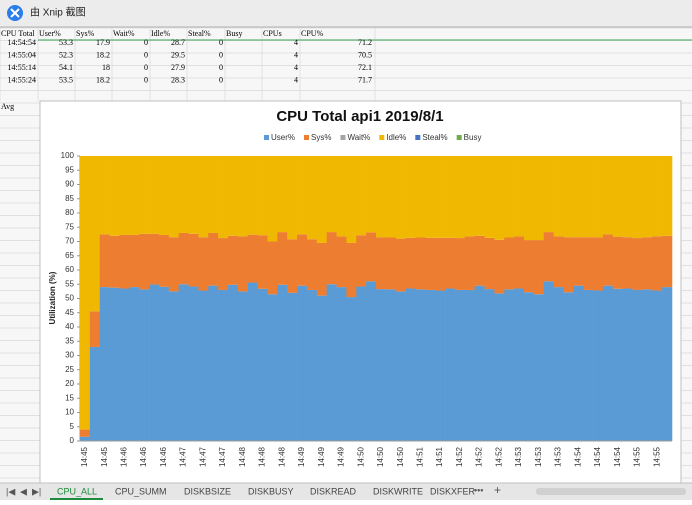 This screenshot has height=505, width=692. I want to click on data-cell: 28.3, so click(178, 79).